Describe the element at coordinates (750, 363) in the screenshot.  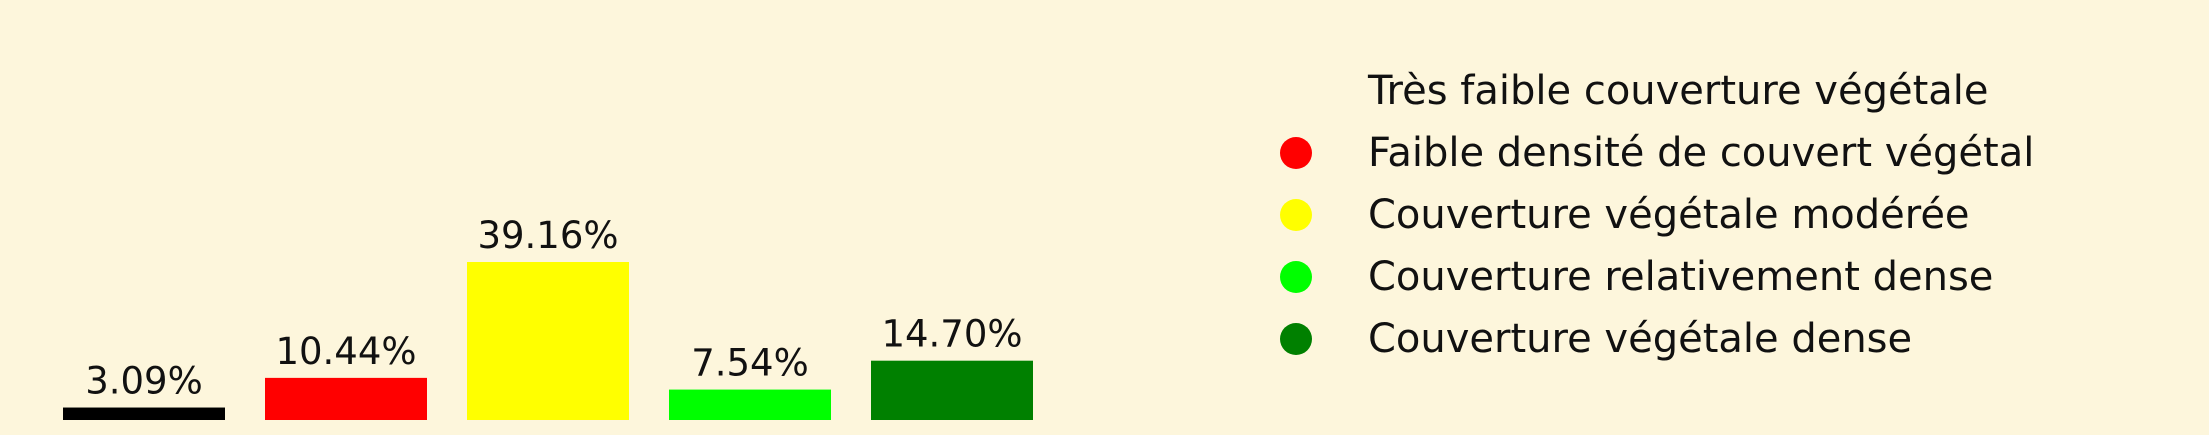
I see `data-label-4: 7.54%` at that location.